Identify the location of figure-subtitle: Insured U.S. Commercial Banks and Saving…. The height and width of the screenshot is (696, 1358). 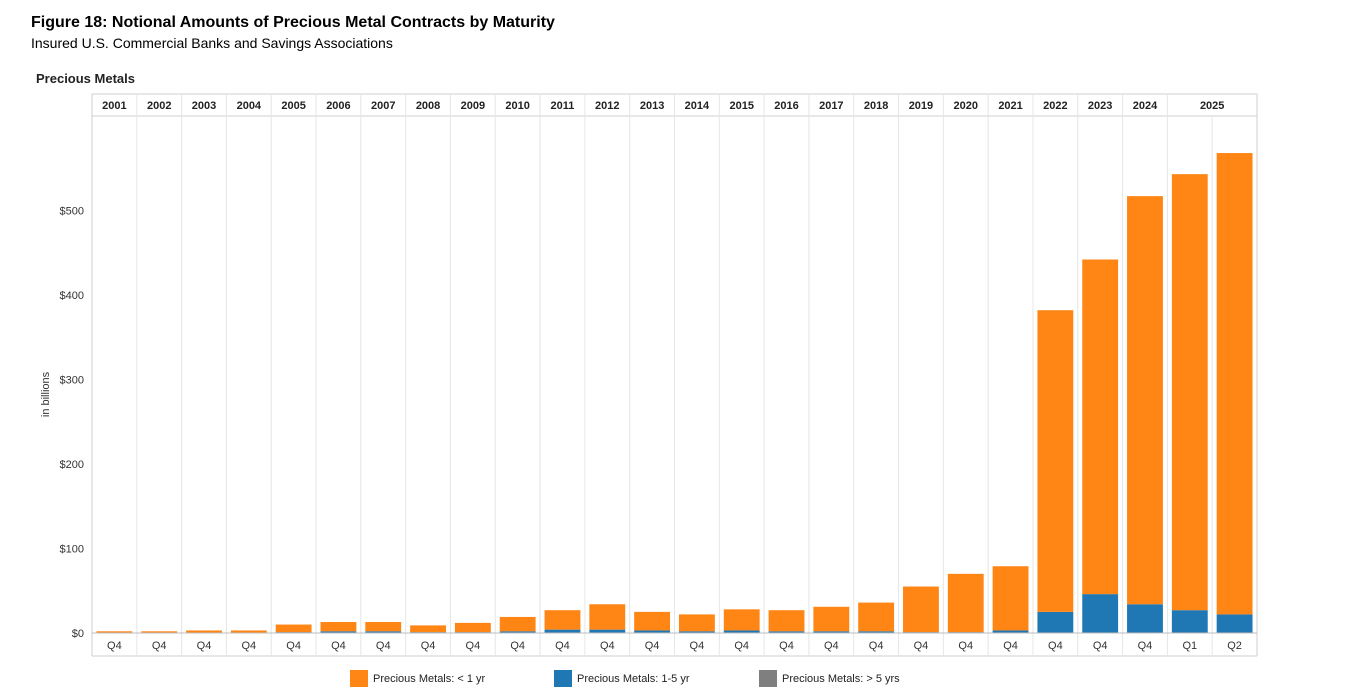
(212, 43).